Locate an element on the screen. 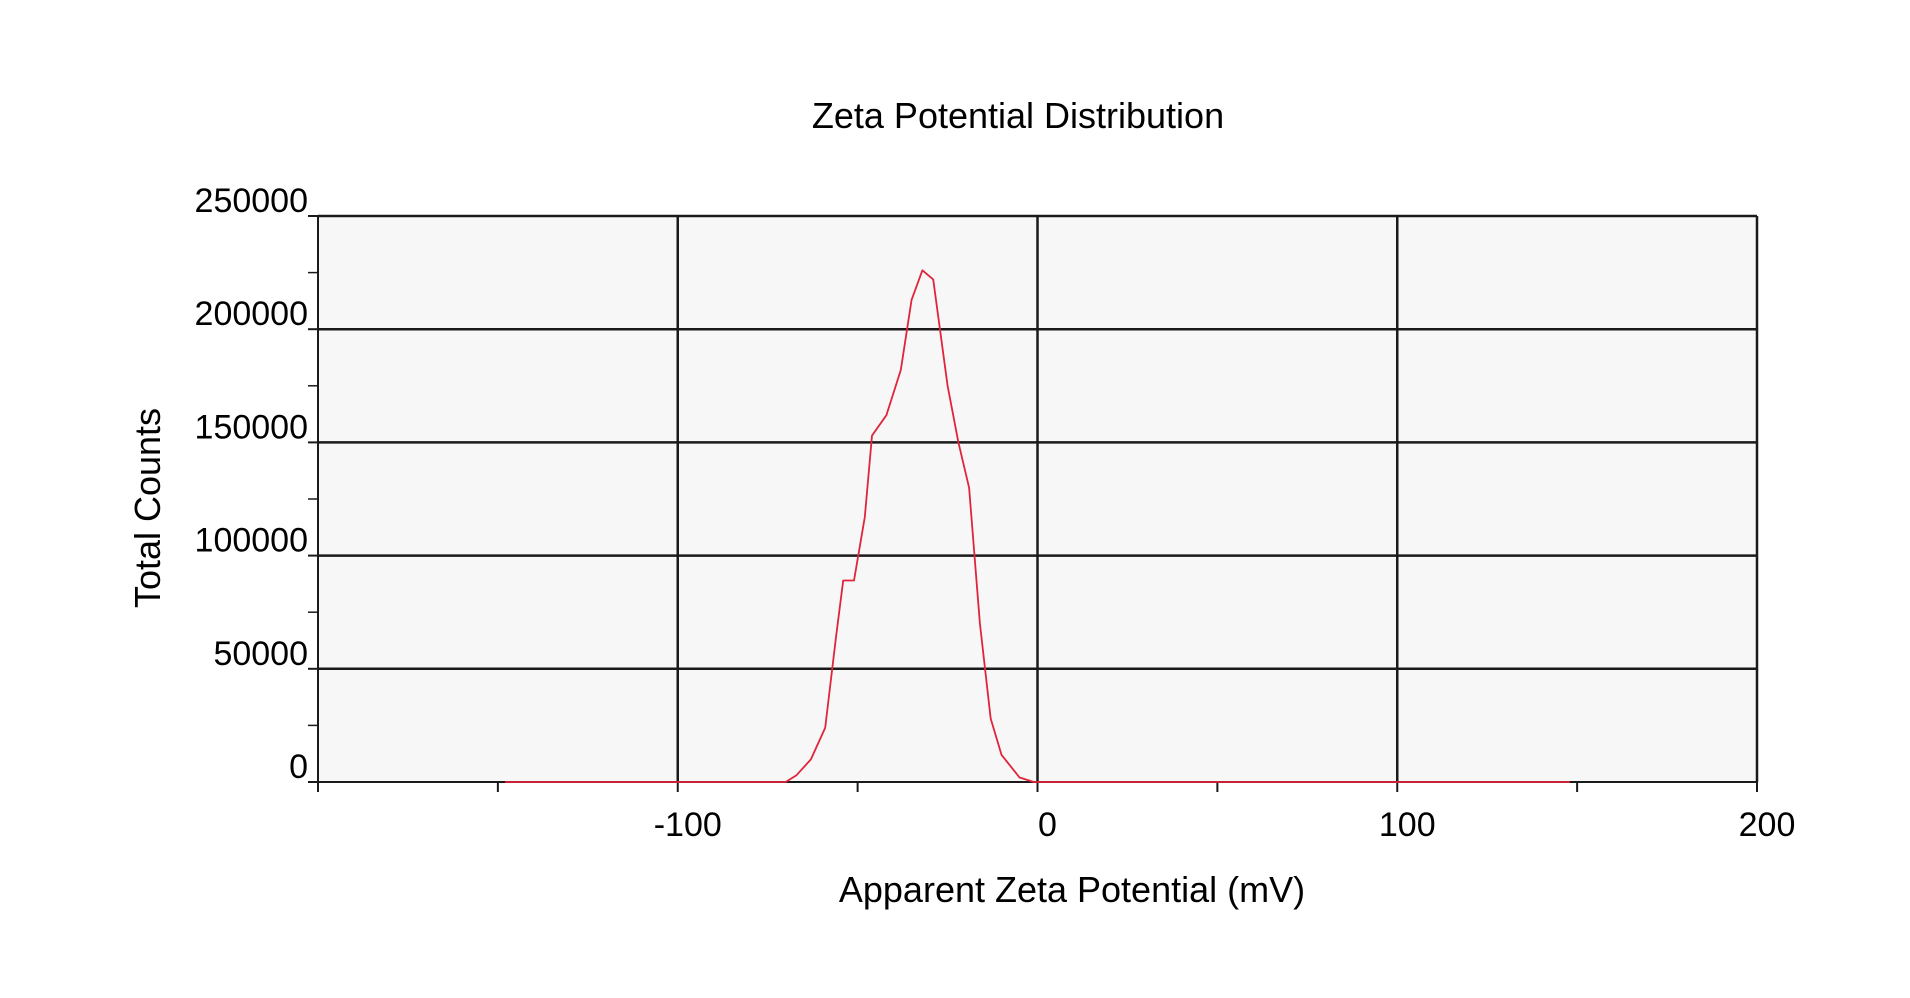 This screenshot has width=1910, height=998. x-axis-label: Apparent Zeta Potential (mV) is located at coordinates (1072, 889).